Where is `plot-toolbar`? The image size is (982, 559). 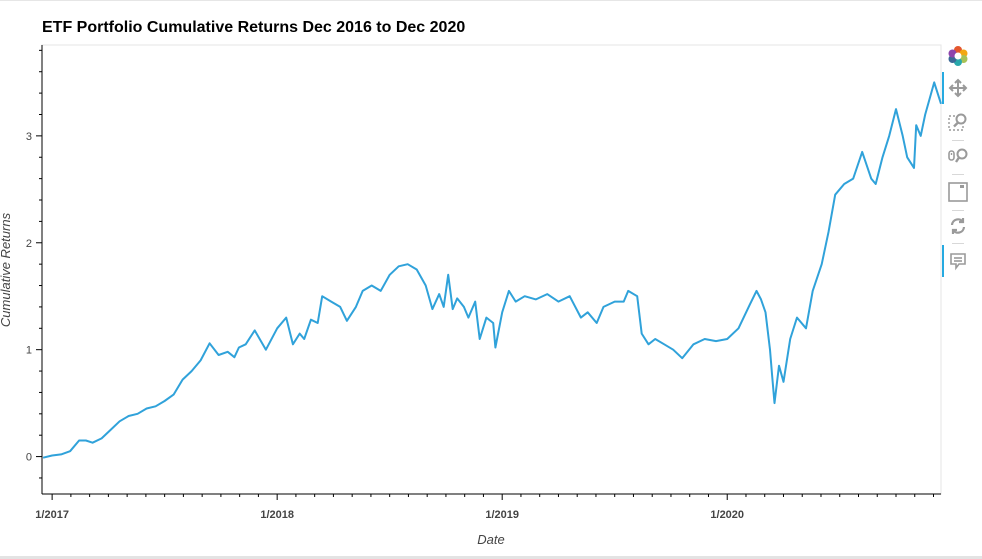 plot-toolbar is located at coordinates (962, 160).